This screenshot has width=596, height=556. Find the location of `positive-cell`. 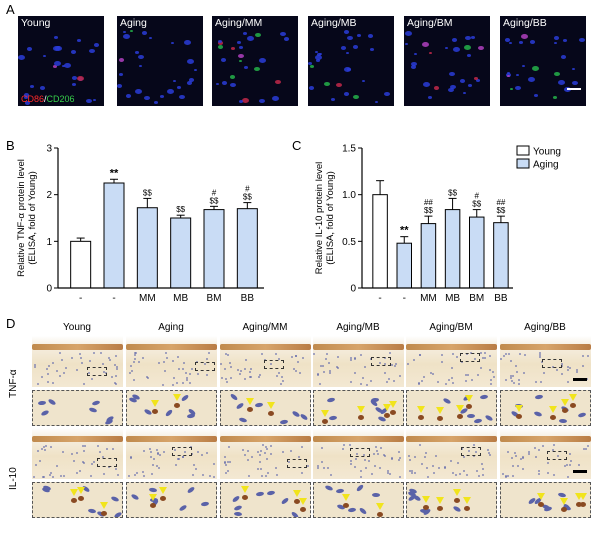

positive-cell is located at coordinates (519, 416).